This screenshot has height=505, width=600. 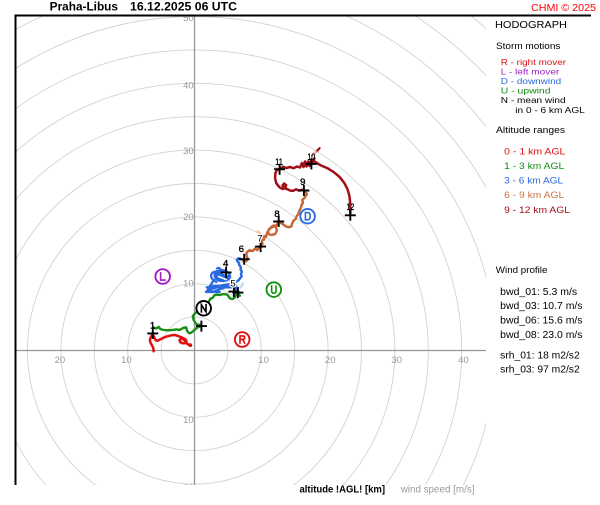 What do you see at coordinates (528, 46) in the screenshot?
I see `svg-text: Storm motions` at bounding box center [528, 46].